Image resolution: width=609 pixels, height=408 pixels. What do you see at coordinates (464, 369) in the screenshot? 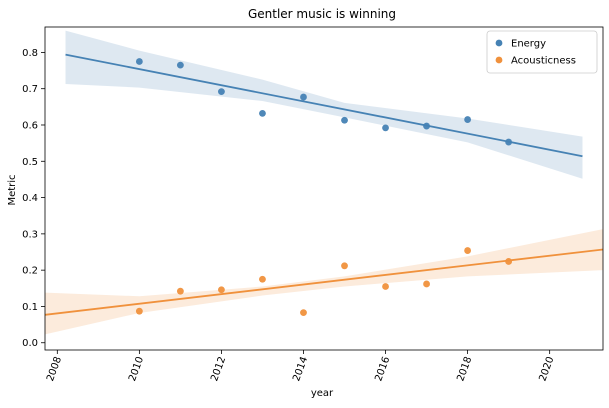
I see `x-tick-label: 2018` at bounding box center [464, 369].